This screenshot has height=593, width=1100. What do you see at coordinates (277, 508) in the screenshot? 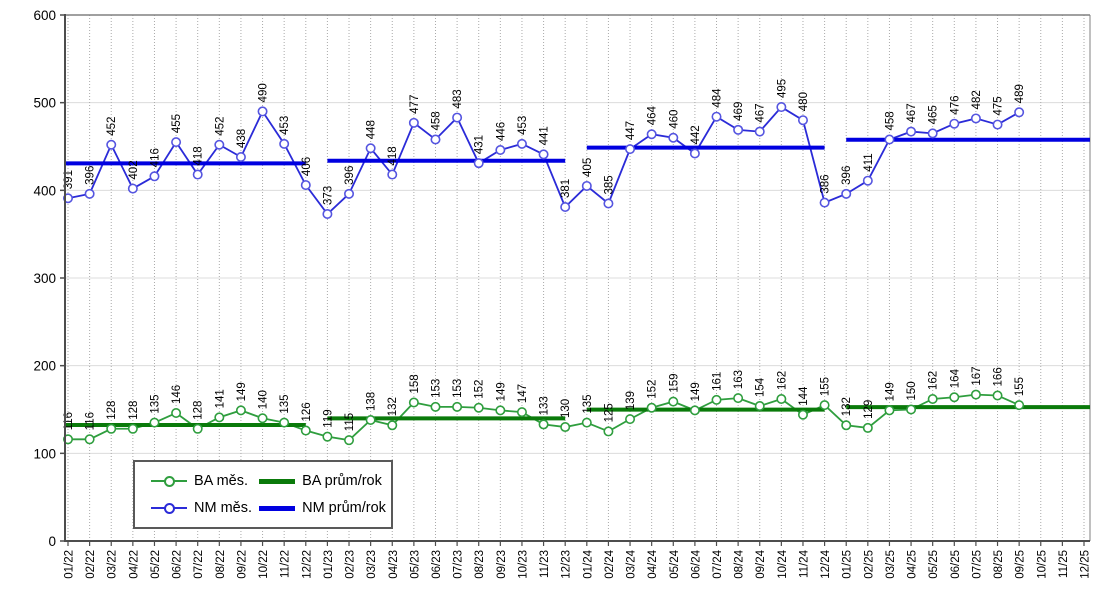
I see `nm-average-line-sample-icon` at bounding box center [277, 508].